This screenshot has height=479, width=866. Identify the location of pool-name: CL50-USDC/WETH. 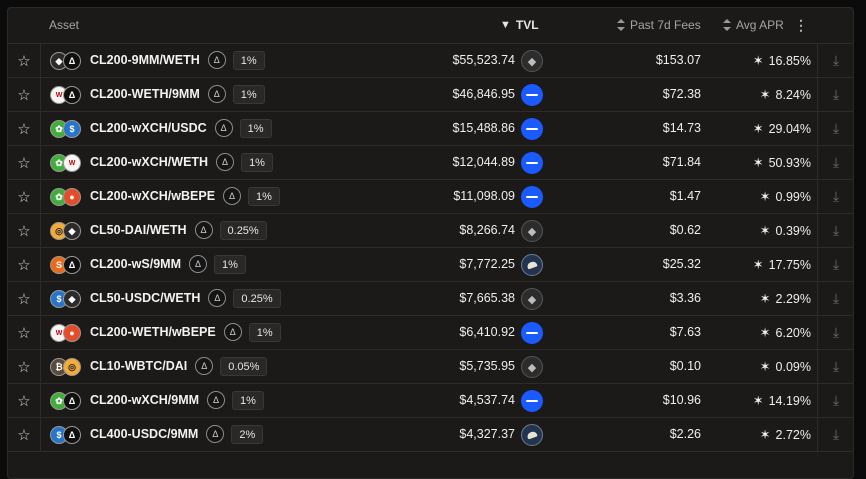
(145, 298).